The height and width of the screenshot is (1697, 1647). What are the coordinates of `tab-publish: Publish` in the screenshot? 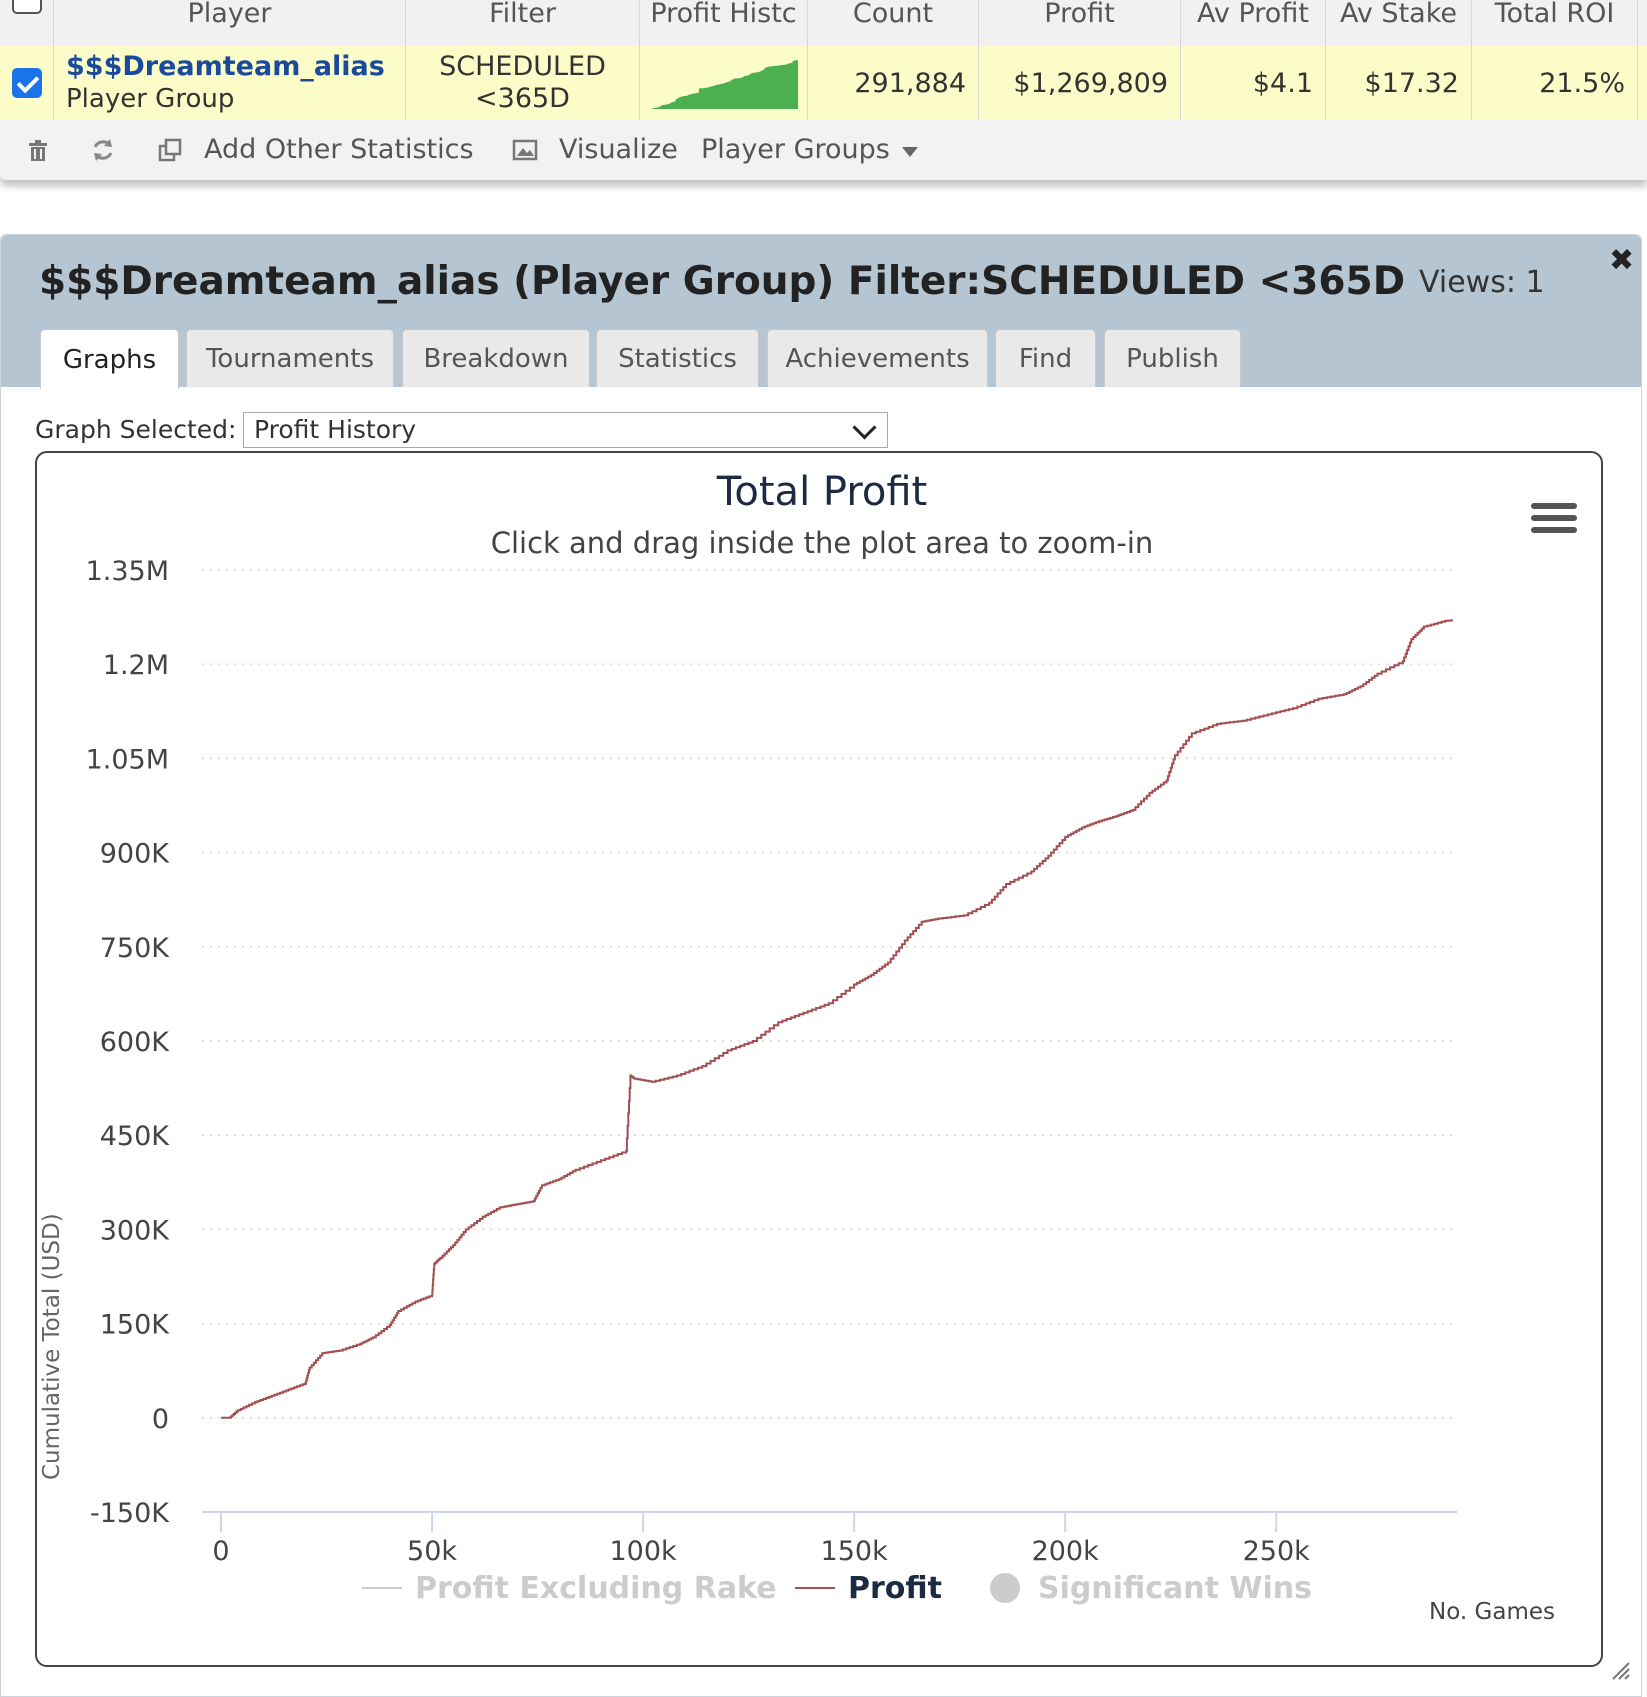 It's located at (1172, 358).